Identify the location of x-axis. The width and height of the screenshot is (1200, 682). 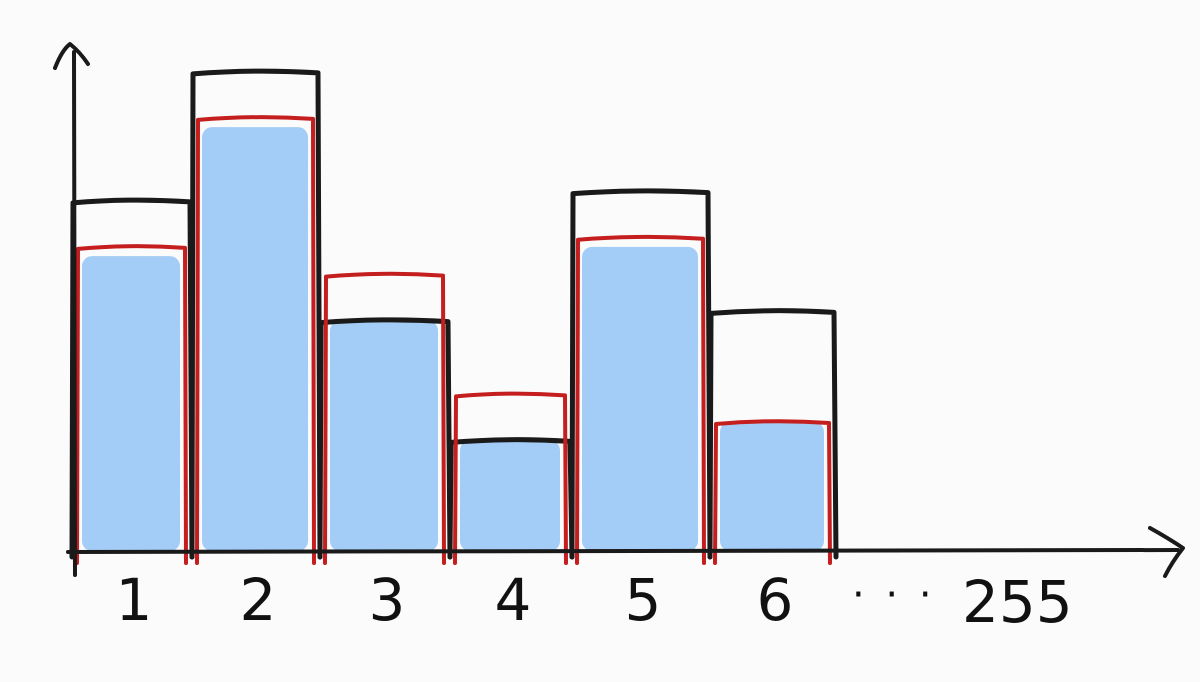
(623, 551).